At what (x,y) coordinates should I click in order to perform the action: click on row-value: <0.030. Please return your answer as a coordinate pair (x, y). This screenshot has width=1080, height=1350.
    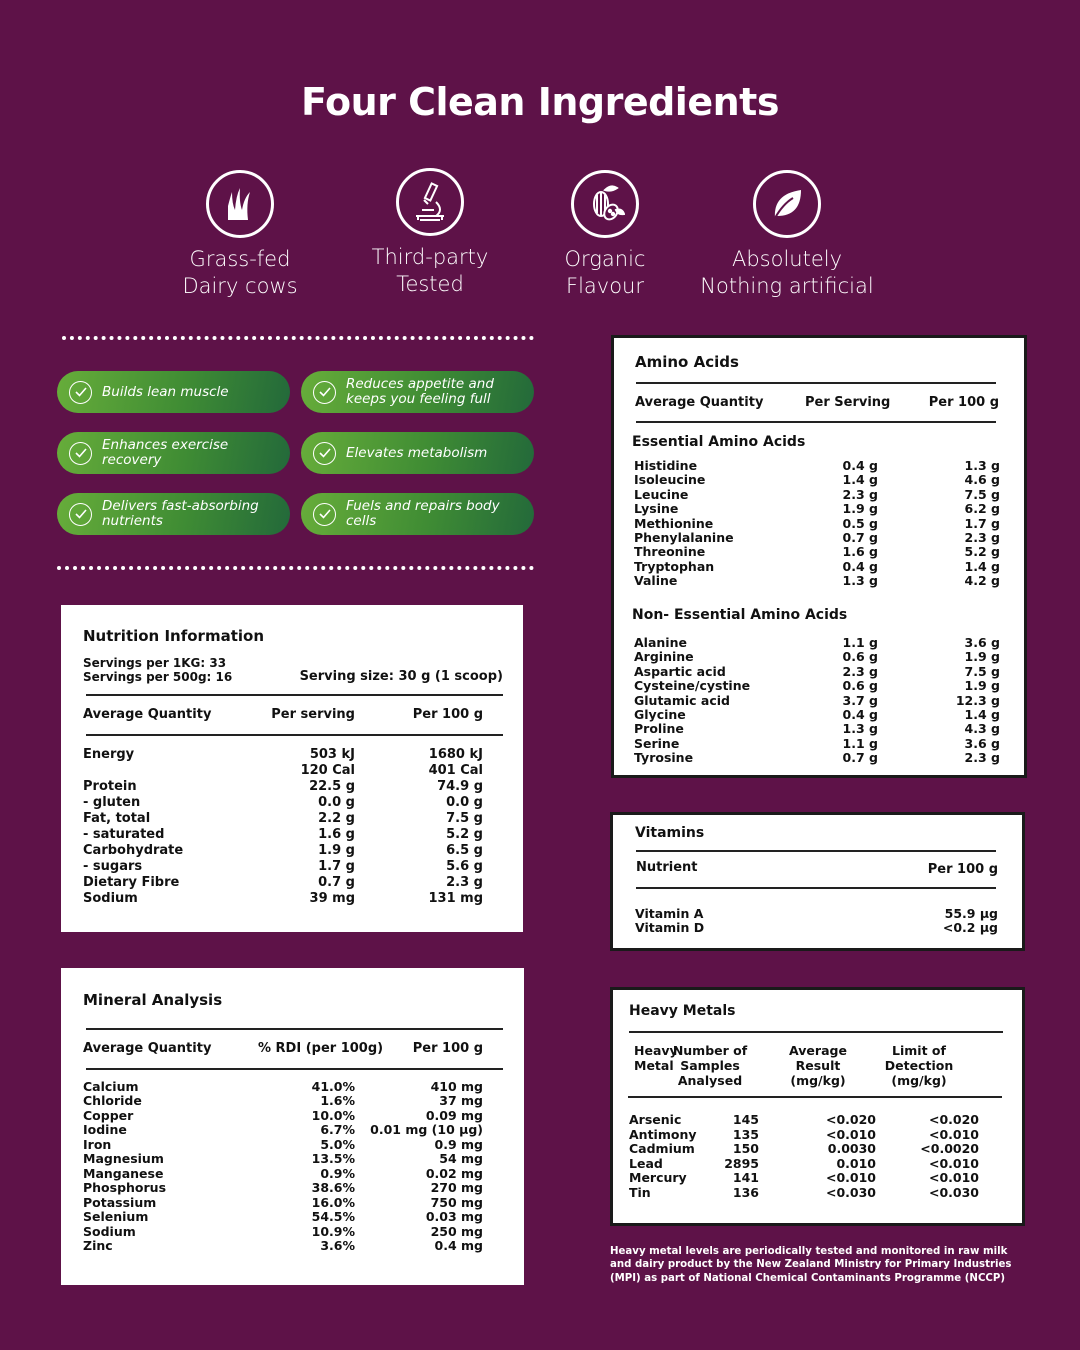
    Looking at the image, I should click on (850, 1192).